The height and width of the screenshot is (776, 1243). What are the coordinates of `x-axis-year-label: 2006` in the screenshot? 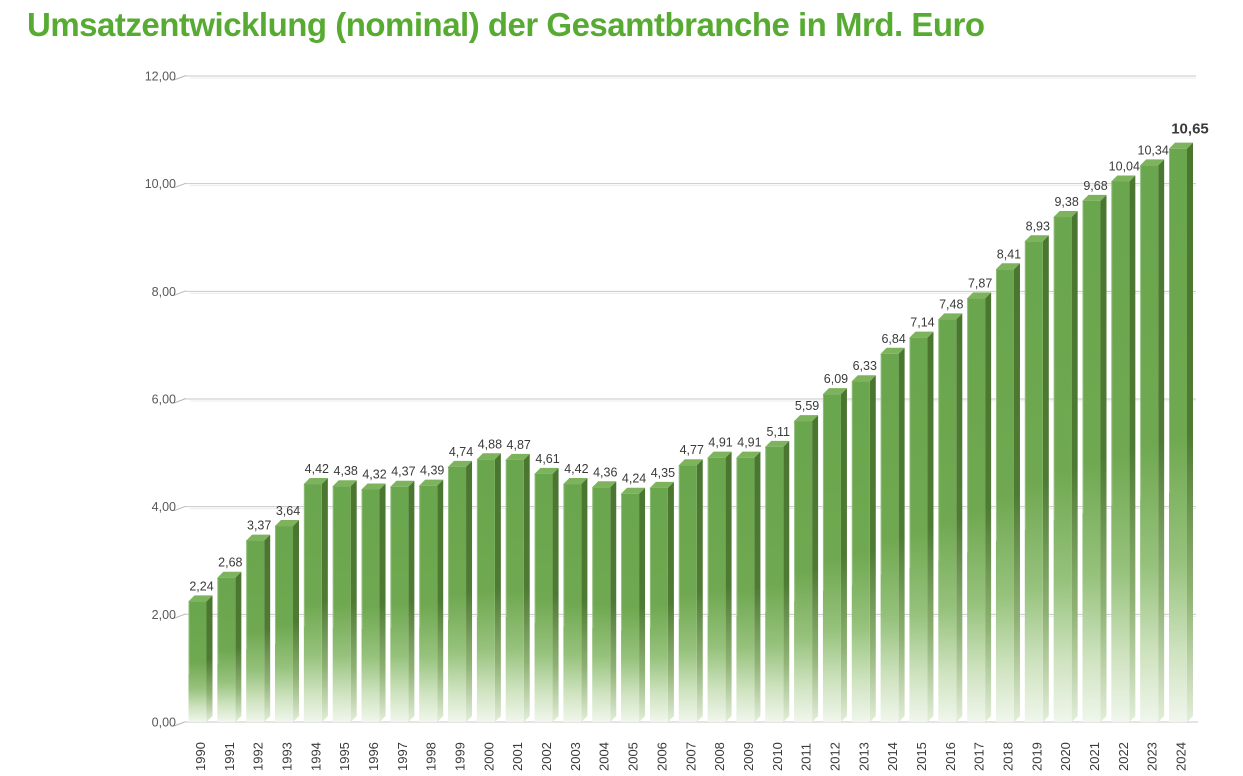 It's located at (661, 756).